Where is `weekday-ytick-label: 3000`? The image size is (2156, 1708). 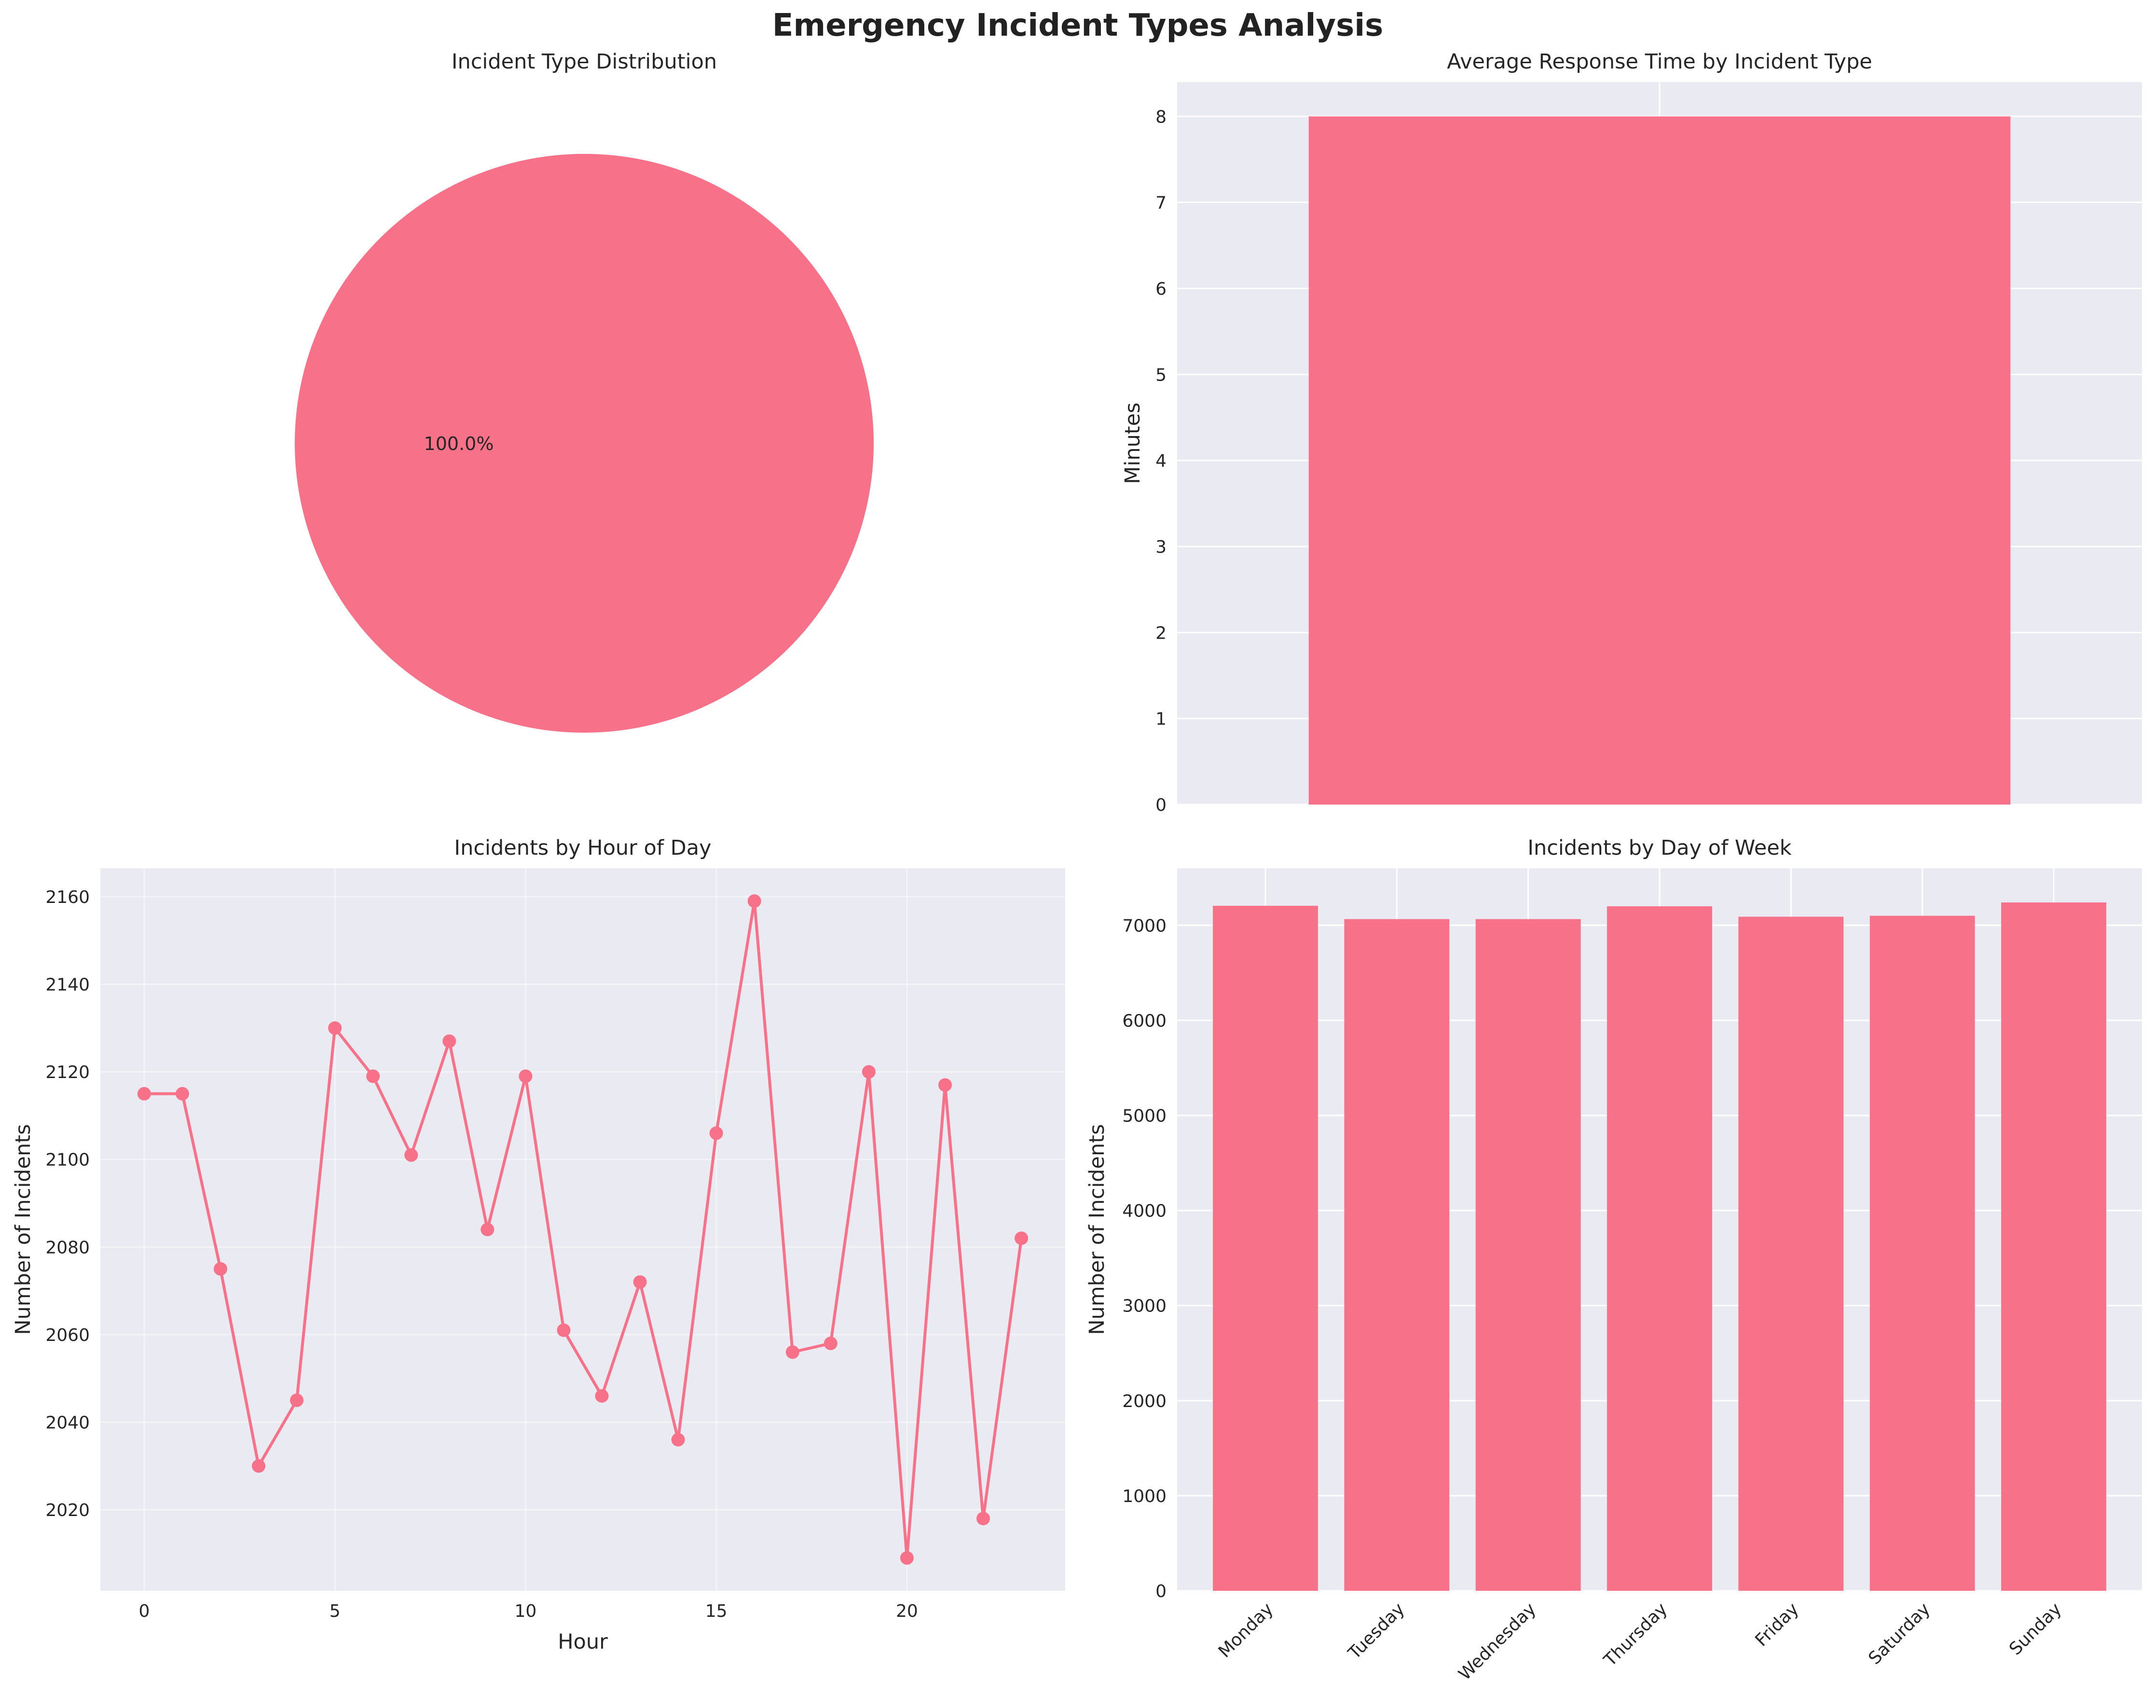 weekday-ytick-label: 3000 is located at coordinates (1145, 1306).